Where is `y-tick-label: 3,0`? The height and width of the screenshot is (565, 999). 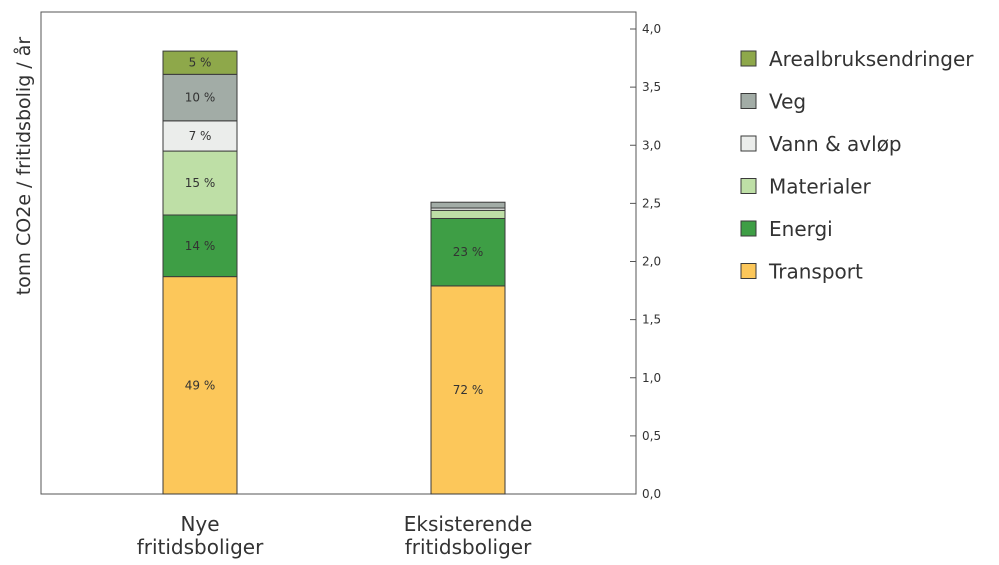 y-tick-label: 3,0 is located at coordinates (651, 145).